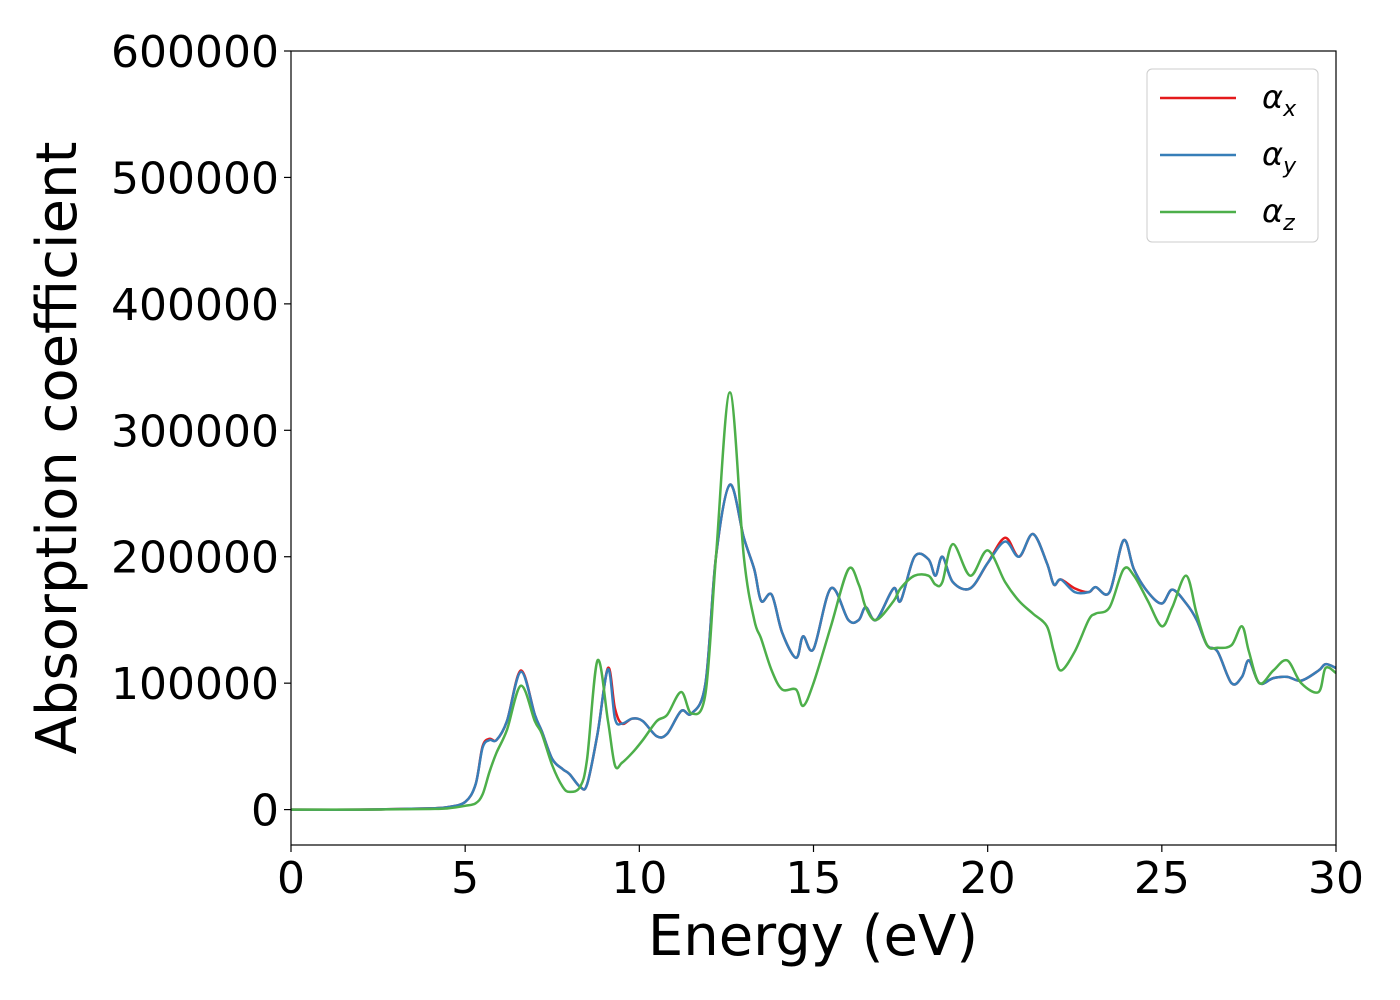  What do you see at coordinates (265, 811) in the screenshot?
I see `y-tick-label: 0` at bounding box center [265, 811].